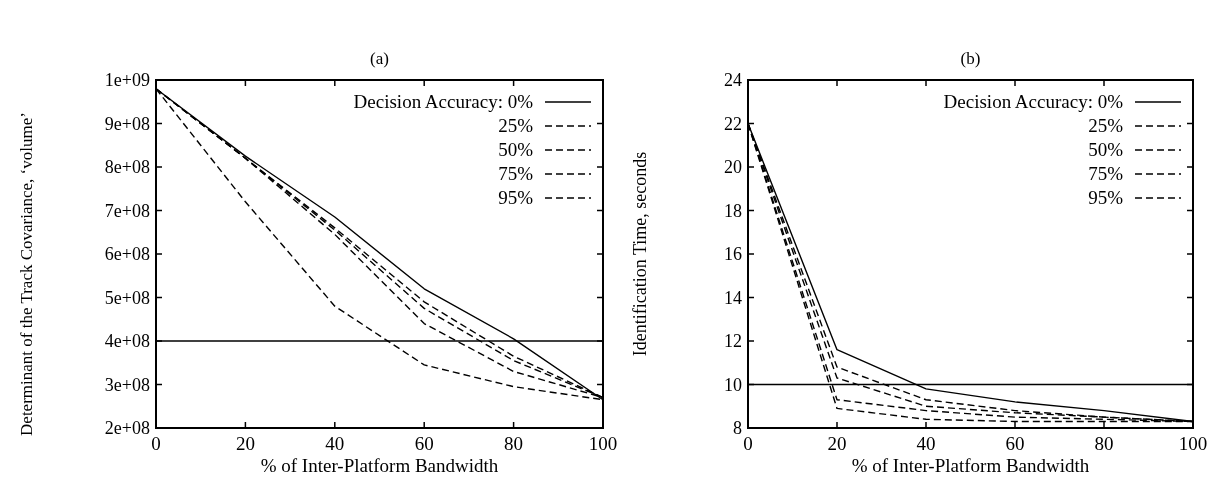  Describe the element at coordinates (127, 341) in the screenshot. I see `y-tick-label: 4e+08` at that location.